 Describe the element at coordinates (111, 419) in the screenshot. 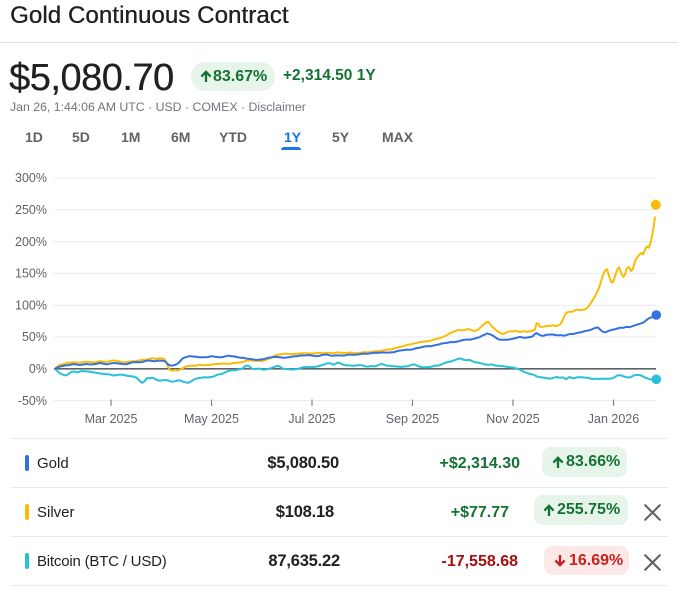

I see `svg-text: Mar 2025` at that location.